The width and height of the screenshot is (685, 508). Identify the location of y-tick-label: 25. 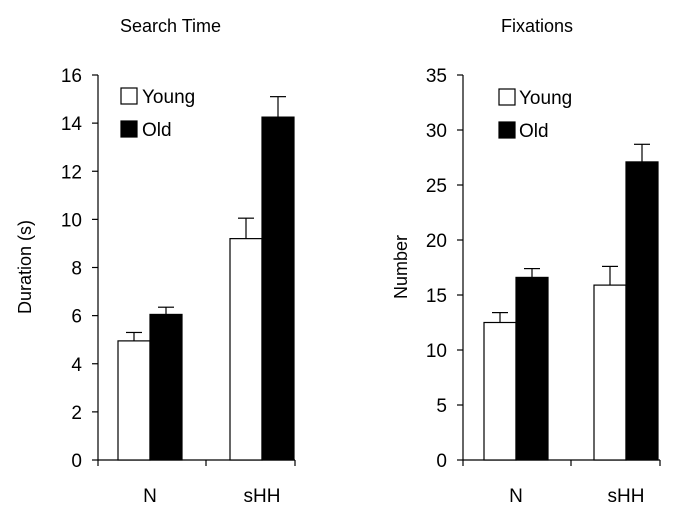
(436, 186).